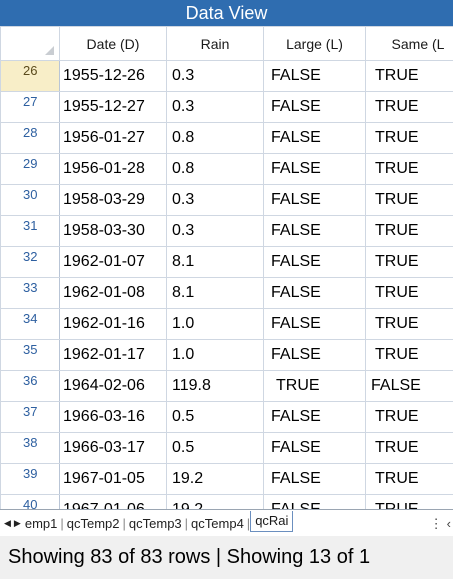 The height and width of the screenshot is (579, 453). Describe the element at coordinates (436, 523) in the screenshot. I see `more-options-icon: ⋮` at that location.